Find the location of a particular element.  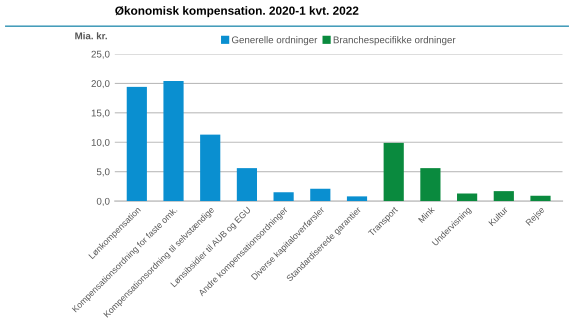

y-tick-label: 10,0 is located at coordinates (101, 143).